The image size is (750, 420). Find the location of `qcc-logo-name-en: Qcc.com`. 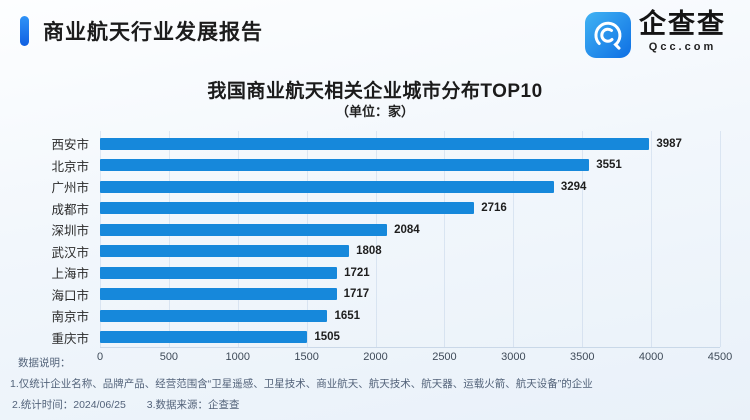

qcc-logo-name-en: Qcc.com is located at coordinates (682, 46).